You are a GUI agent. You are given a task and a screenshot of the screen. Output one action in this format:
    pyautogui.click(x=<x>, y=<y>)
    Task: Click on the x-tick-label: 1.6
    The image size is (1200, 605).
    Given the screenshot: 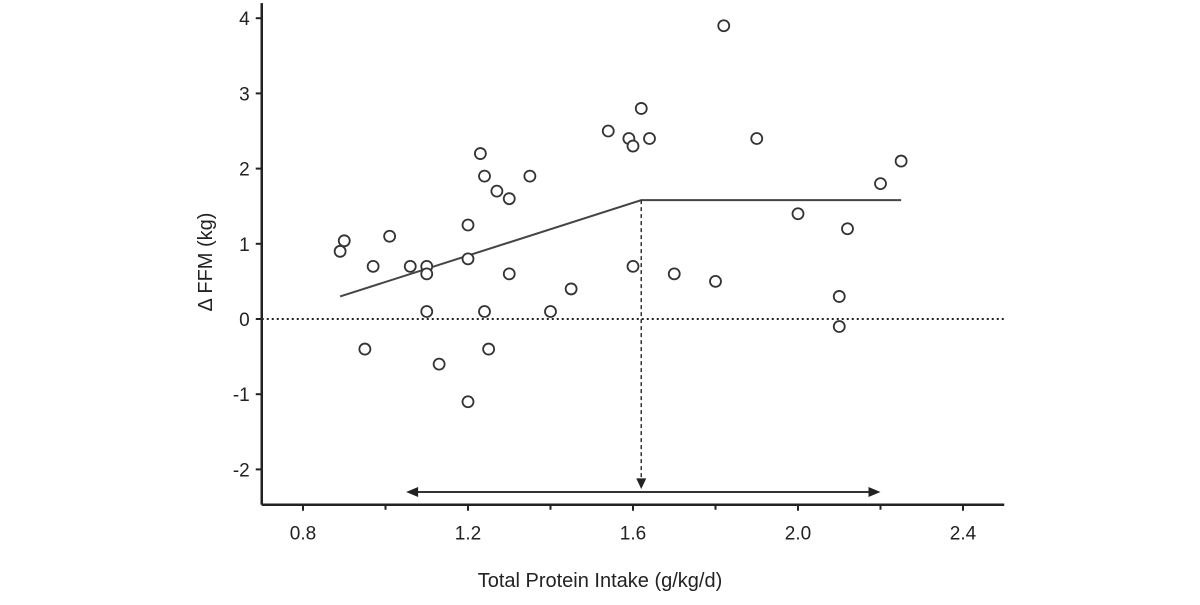 What is the action you would take?
    pyautogui.click(x=633, y=534)
    